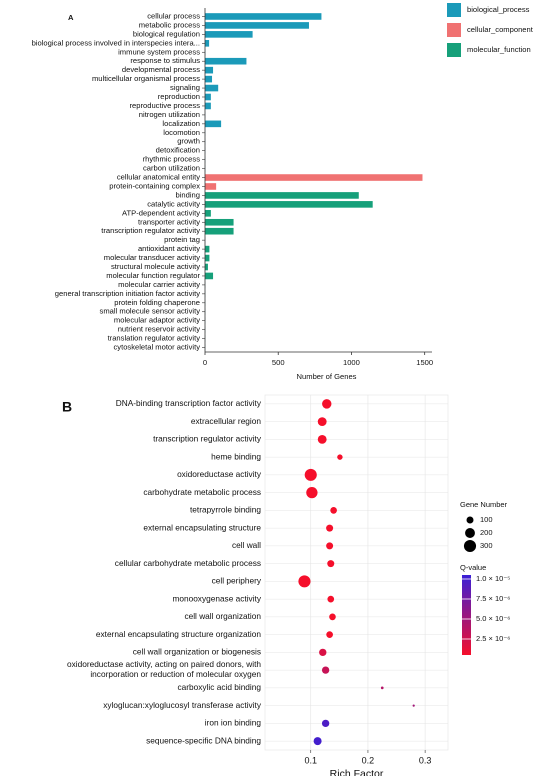  I want to click on y-tick-label: molecular transducer activity, so click(152, 257).